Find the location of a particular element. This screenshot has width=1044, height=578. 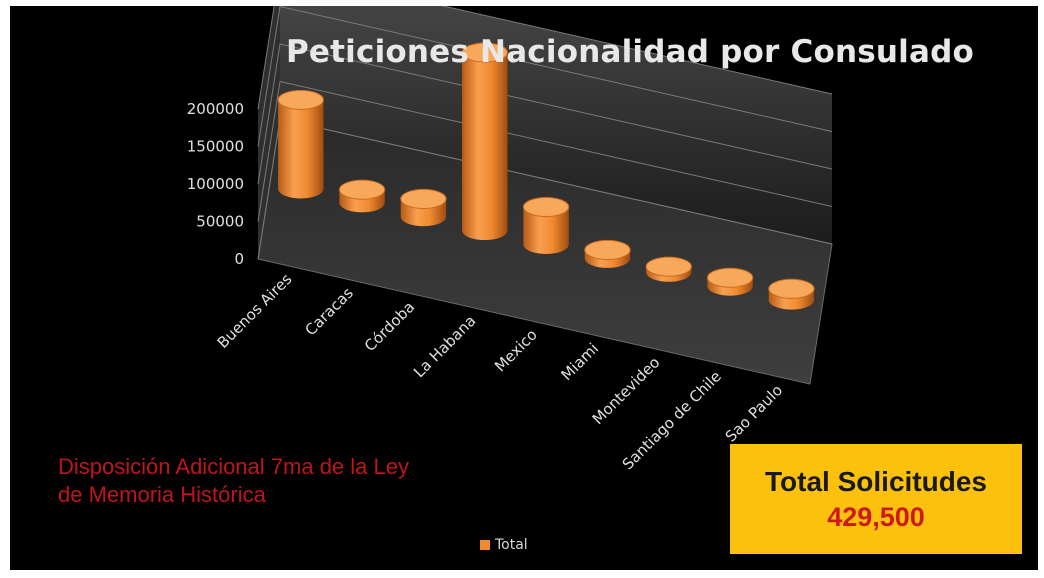

x-tick-label: La Habana is located at coordinates (444, 346).